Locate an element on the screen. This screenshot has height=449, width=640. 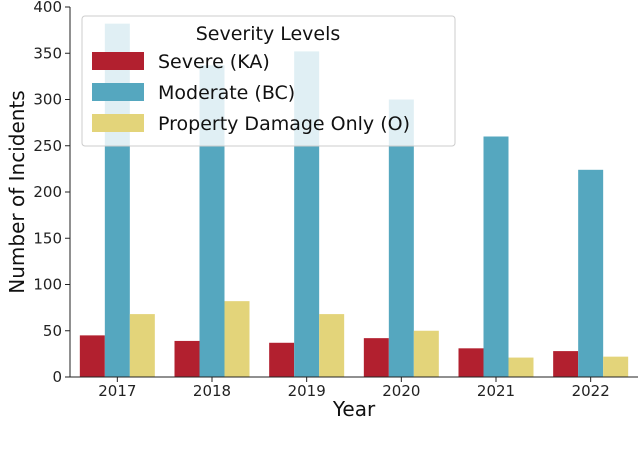
bar-property-damage-only-o-2019 is located at coordinates (332, 345).